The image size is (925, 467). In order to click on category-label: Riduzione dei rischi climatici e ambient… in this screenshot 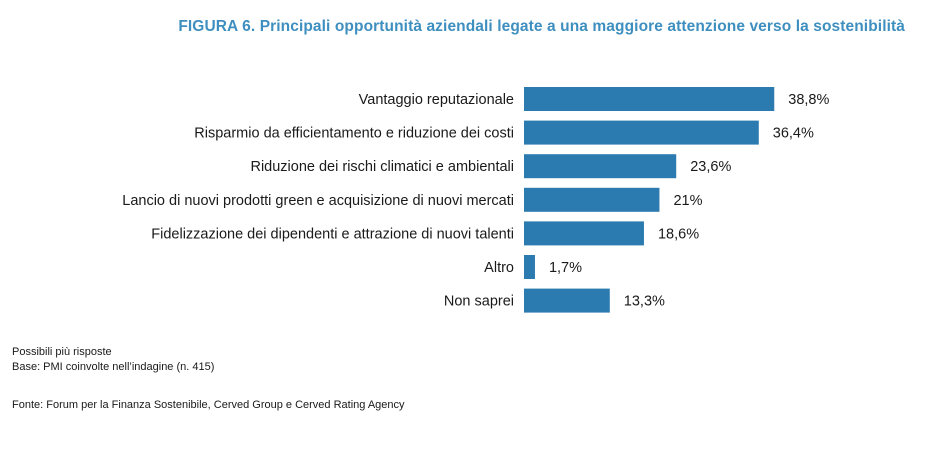, I will do `click(382, 167)`.